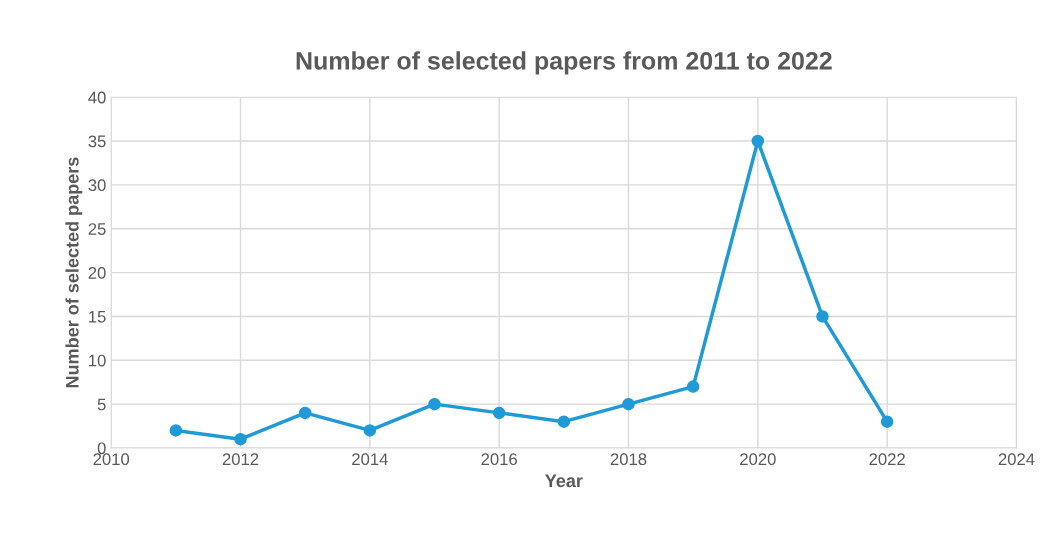 This screenshot has width=1049, height=543. What do you see at coordinates (101, 448) in the screenshot?
I see `y-tick-label: 0` at bounding box center [101, 448].